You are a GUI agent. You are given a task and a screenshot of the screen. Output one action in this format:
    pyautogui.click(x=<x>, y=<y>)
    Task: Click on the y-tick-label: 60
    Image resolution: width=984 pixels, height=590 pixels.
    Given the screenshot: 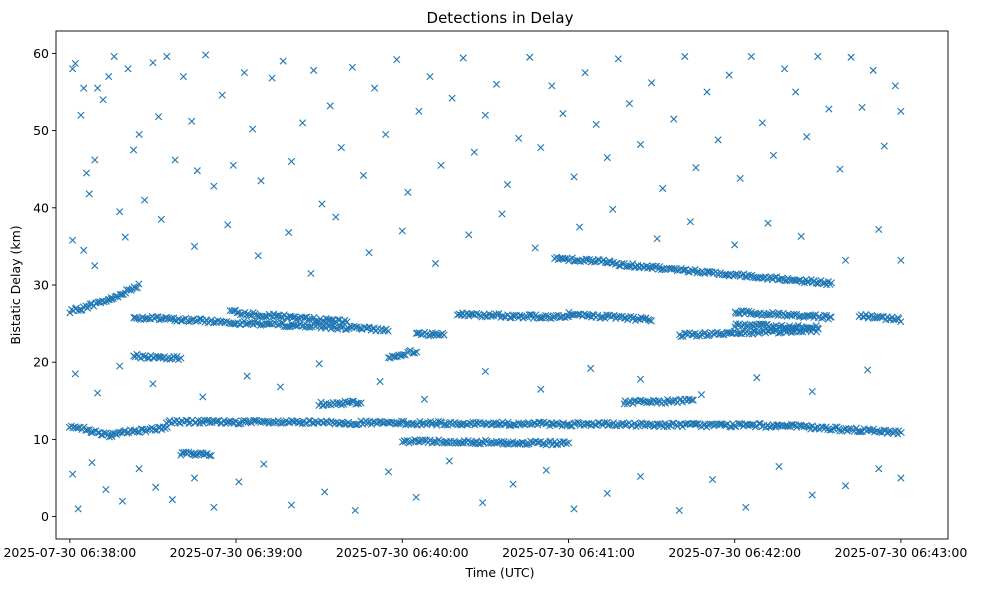 What is the action you would take?
    pyautogui.click(x=41, y=53)
    